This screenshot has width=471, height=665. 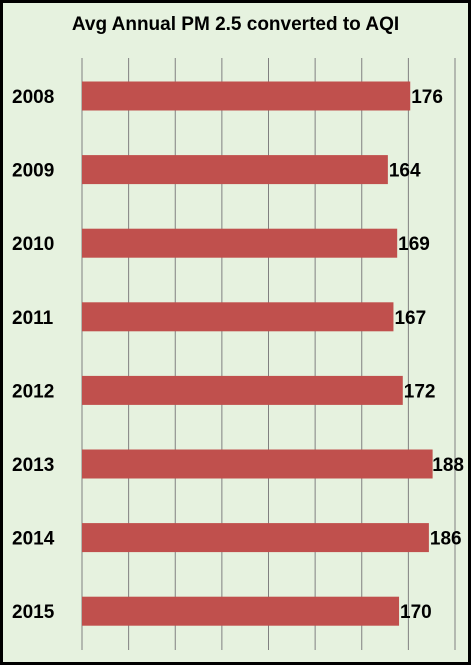 I want to click on data-label: 164, so click(x=405, y=171).